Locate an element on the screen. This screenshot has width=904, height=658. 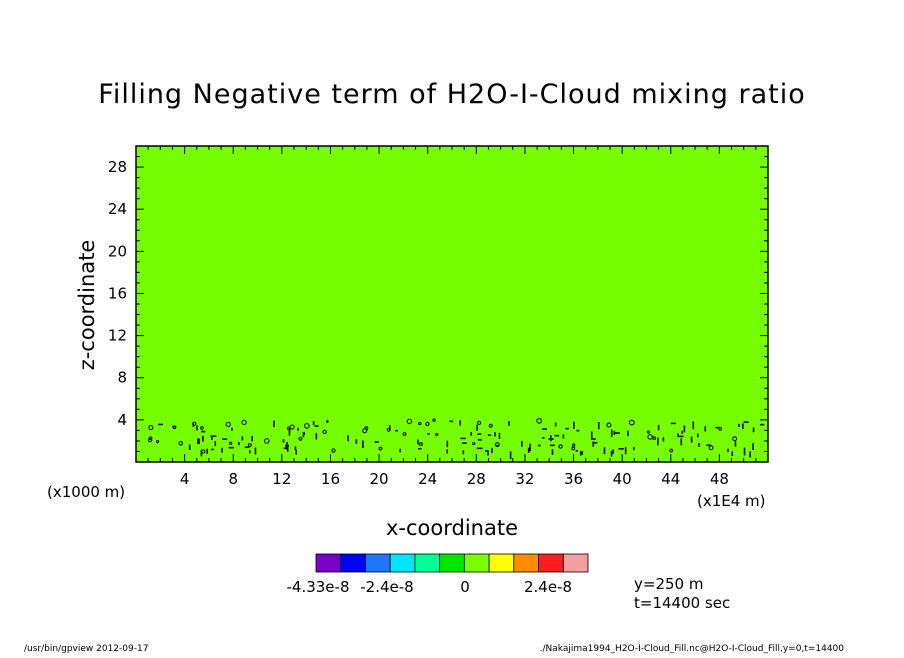
colorbar is located at coordinates (452, 563).